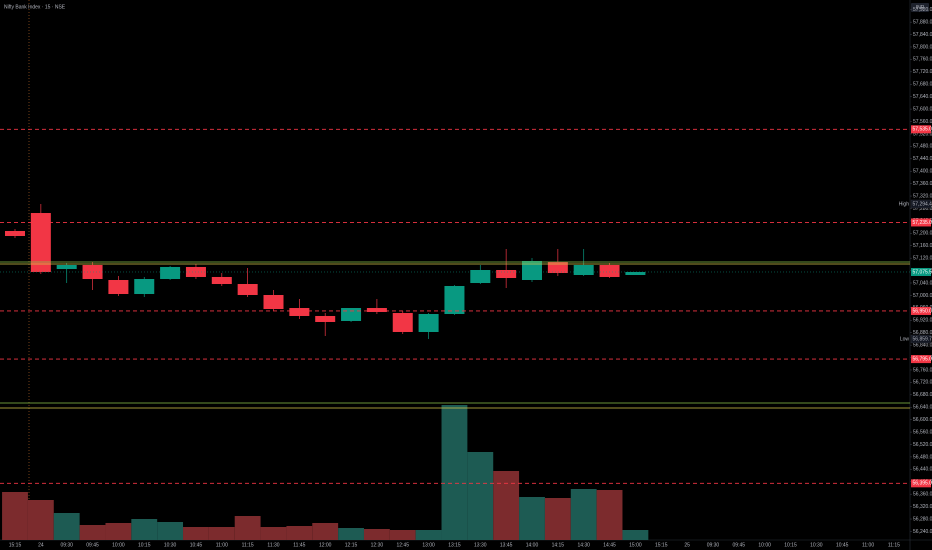 The width and height of the screenshot is (932, 550). What do you see at coordinates (922, 97) in the screenshot?
I see `y-tick-label: 57,640.00` at bounding box center [922, 97].